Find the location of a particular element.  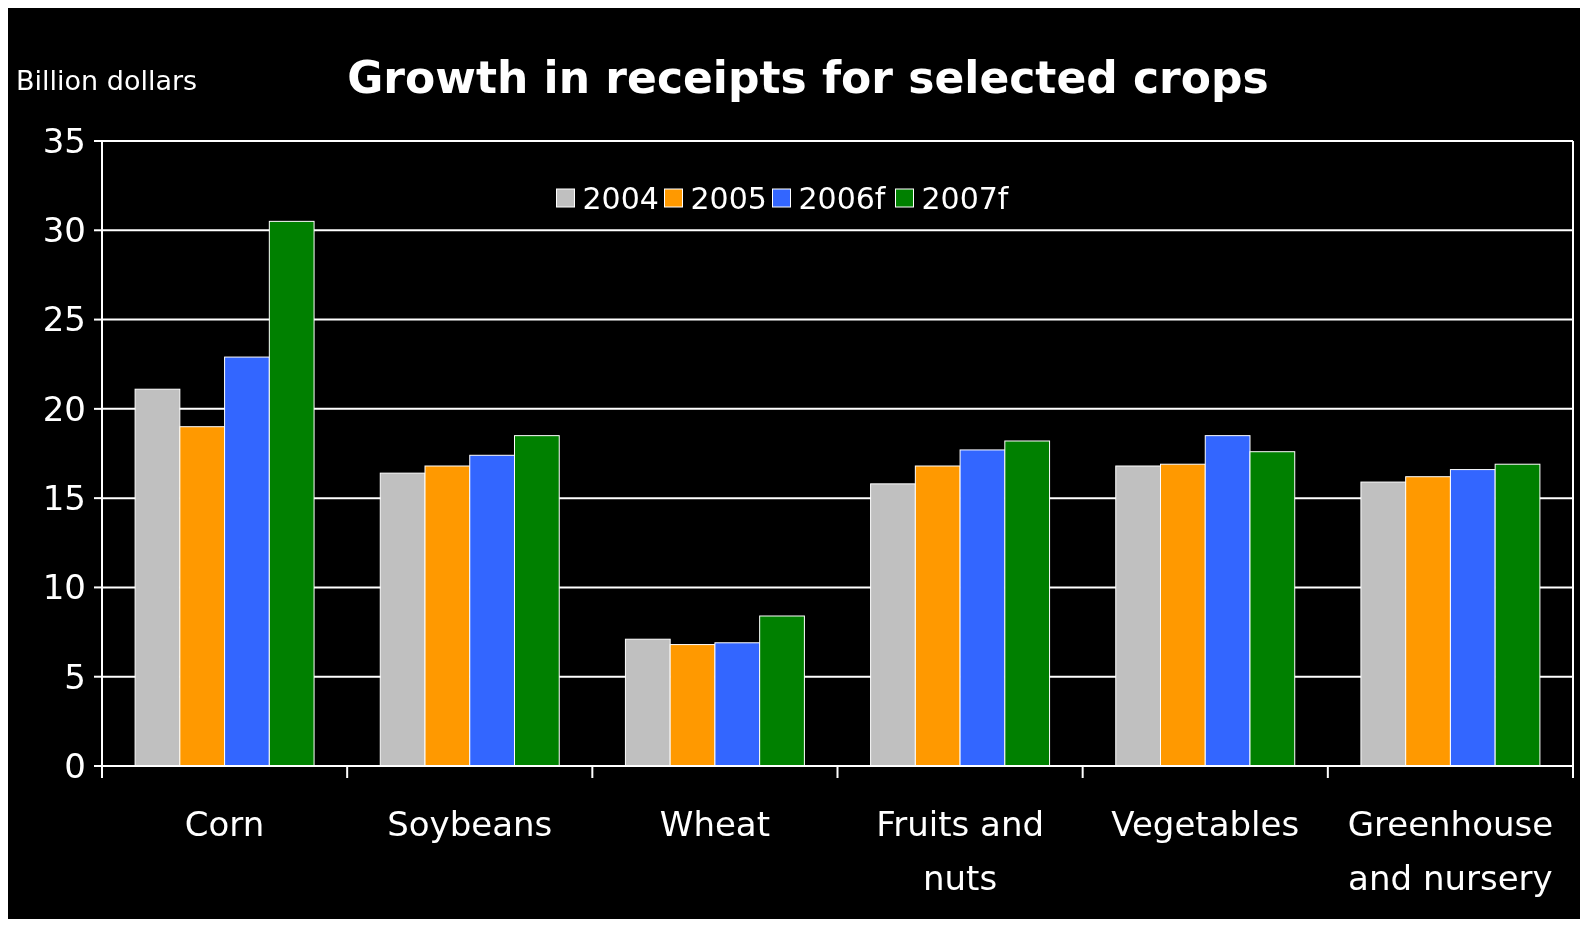

legend-label: 2004 is located at coordinates (620, 198).